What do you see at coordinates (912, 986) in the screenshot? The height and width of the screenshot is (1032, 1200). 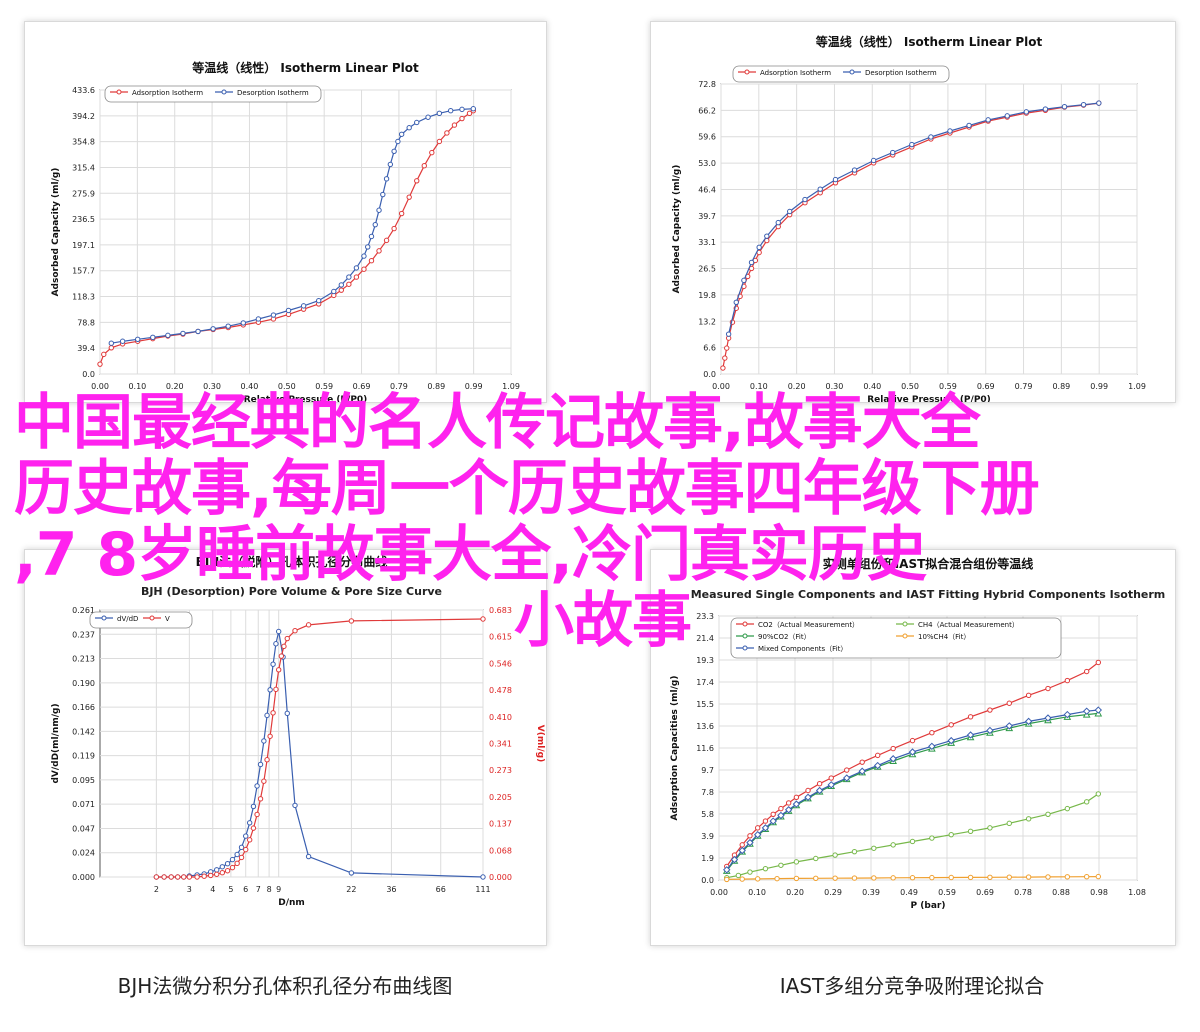 I see `caption-iast: IAST多组分竞争吸附理论拟合` at bounding box center [912, 986].